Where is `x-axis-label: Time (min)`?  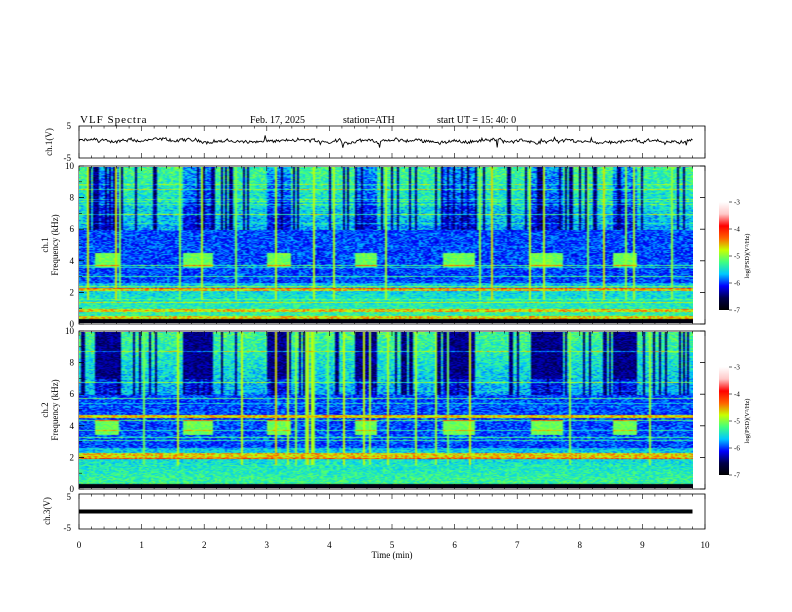
x-axis-label: Time (min) is located at coordinates (392, 555).